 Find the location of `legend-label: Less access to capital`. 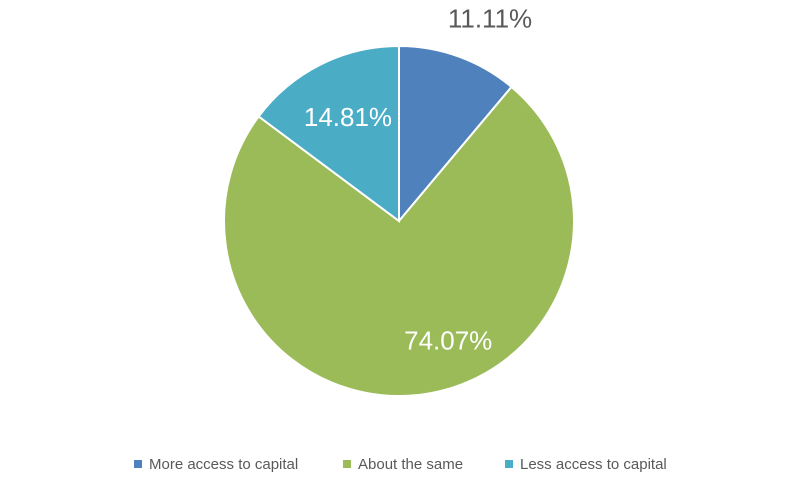

legend-label: Less access to capital is located at coordinates (593, 464).